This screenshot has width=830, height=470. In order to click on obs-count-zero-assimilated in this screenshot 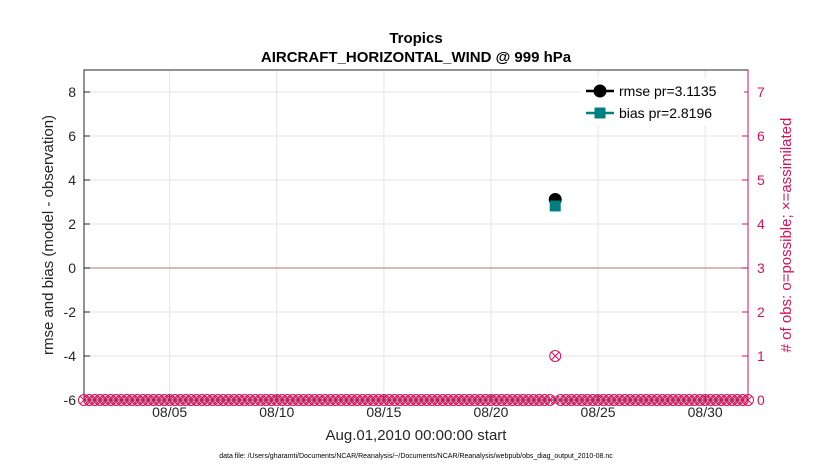, I will do `click(748, 400)`.